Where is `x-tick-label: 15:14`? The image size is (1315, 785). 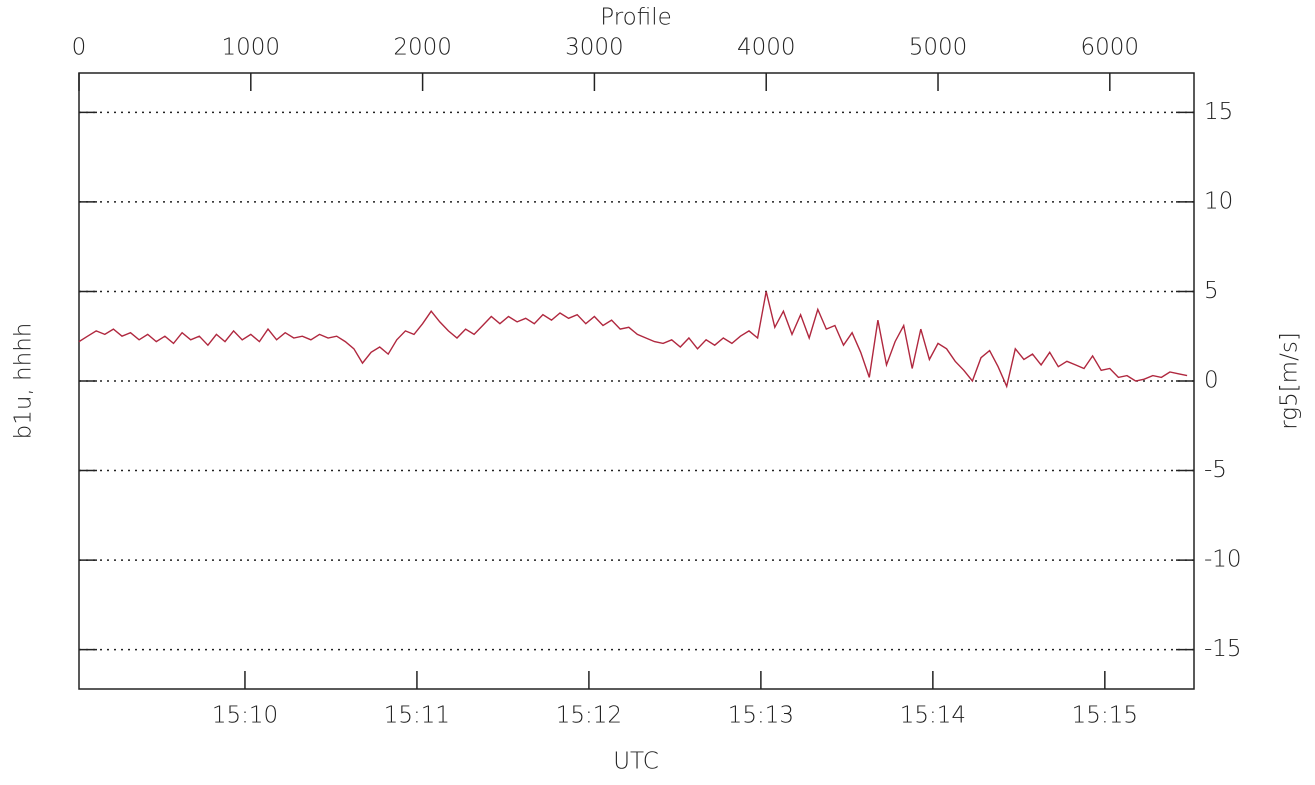
x-tick-label: 15:14 is located at coordinates (933, 716).